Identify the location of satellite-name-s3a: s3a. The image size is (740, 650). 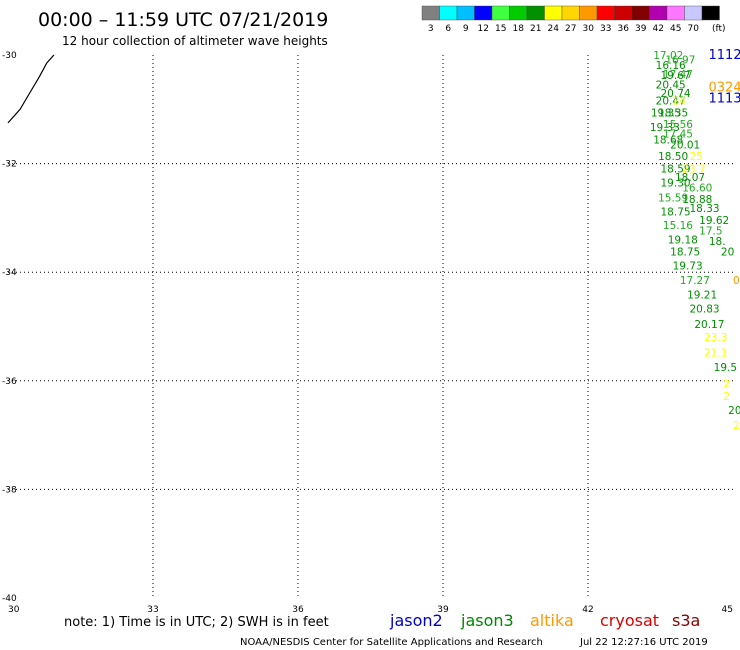
(686, 620).